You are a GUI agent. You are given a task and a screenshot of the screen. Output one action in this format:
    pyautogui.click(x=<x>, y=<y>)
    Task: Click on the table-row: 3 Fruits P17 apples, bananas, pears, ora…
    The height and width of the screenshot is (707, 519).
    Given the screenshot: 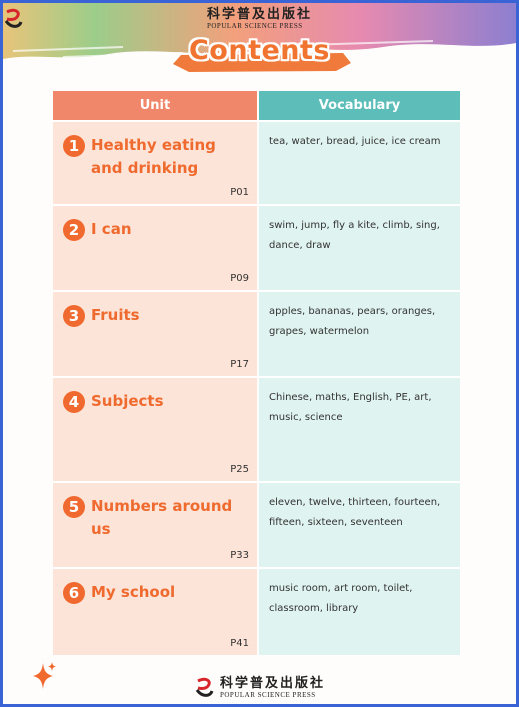 What is the action you would take?
    pyautogui.click(x=256, y=333)
    